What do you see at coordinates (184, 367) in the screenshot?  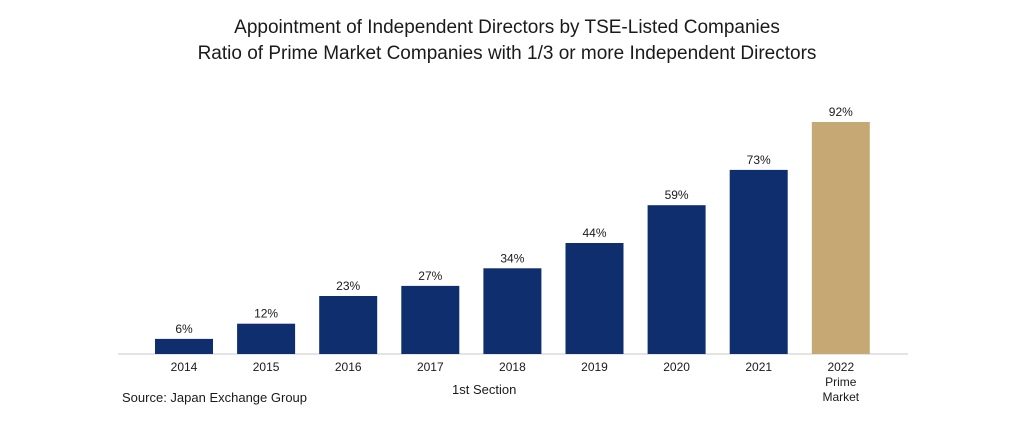 I see `x-tick-label-2014: 2014` at bounding box center [184, 367].